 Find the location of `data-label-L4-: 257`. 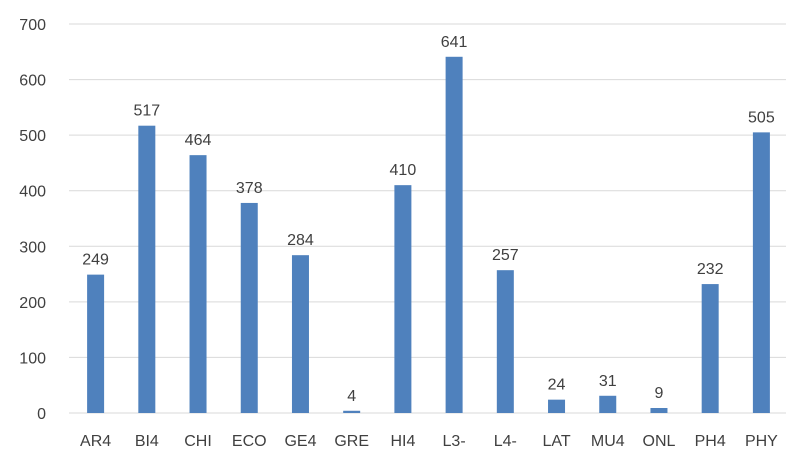

data-label-L4-: 257 is located at coordinates (505, 255).